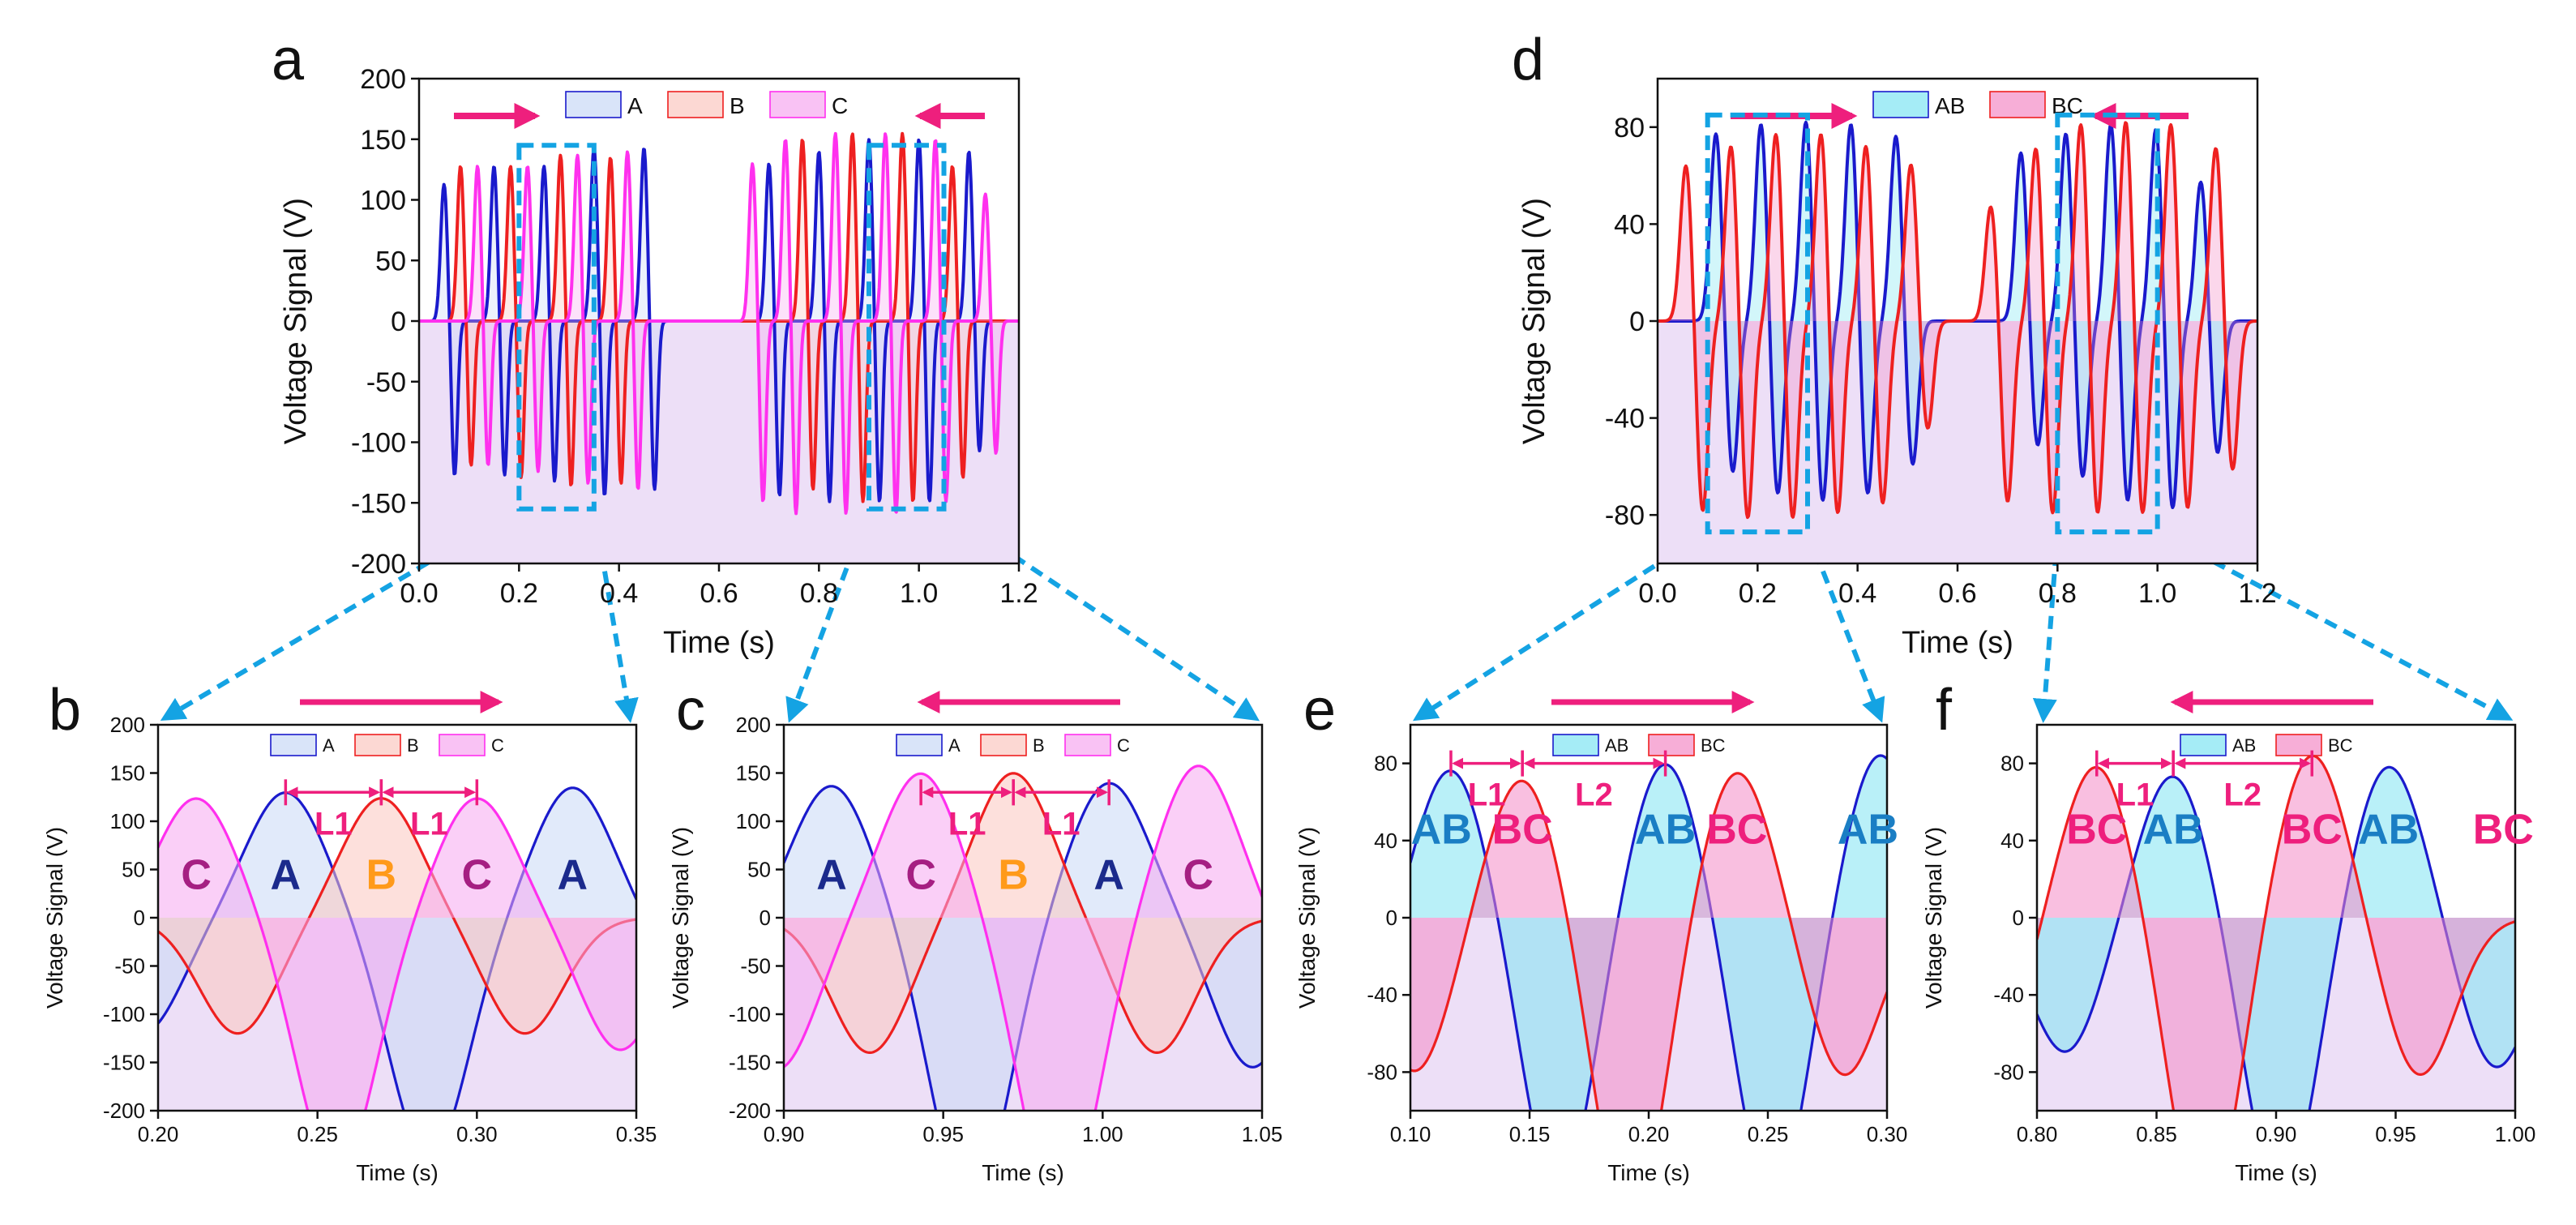 The image size is (2576, 1225). I want to click on plot-content-b, so click(397, 948).